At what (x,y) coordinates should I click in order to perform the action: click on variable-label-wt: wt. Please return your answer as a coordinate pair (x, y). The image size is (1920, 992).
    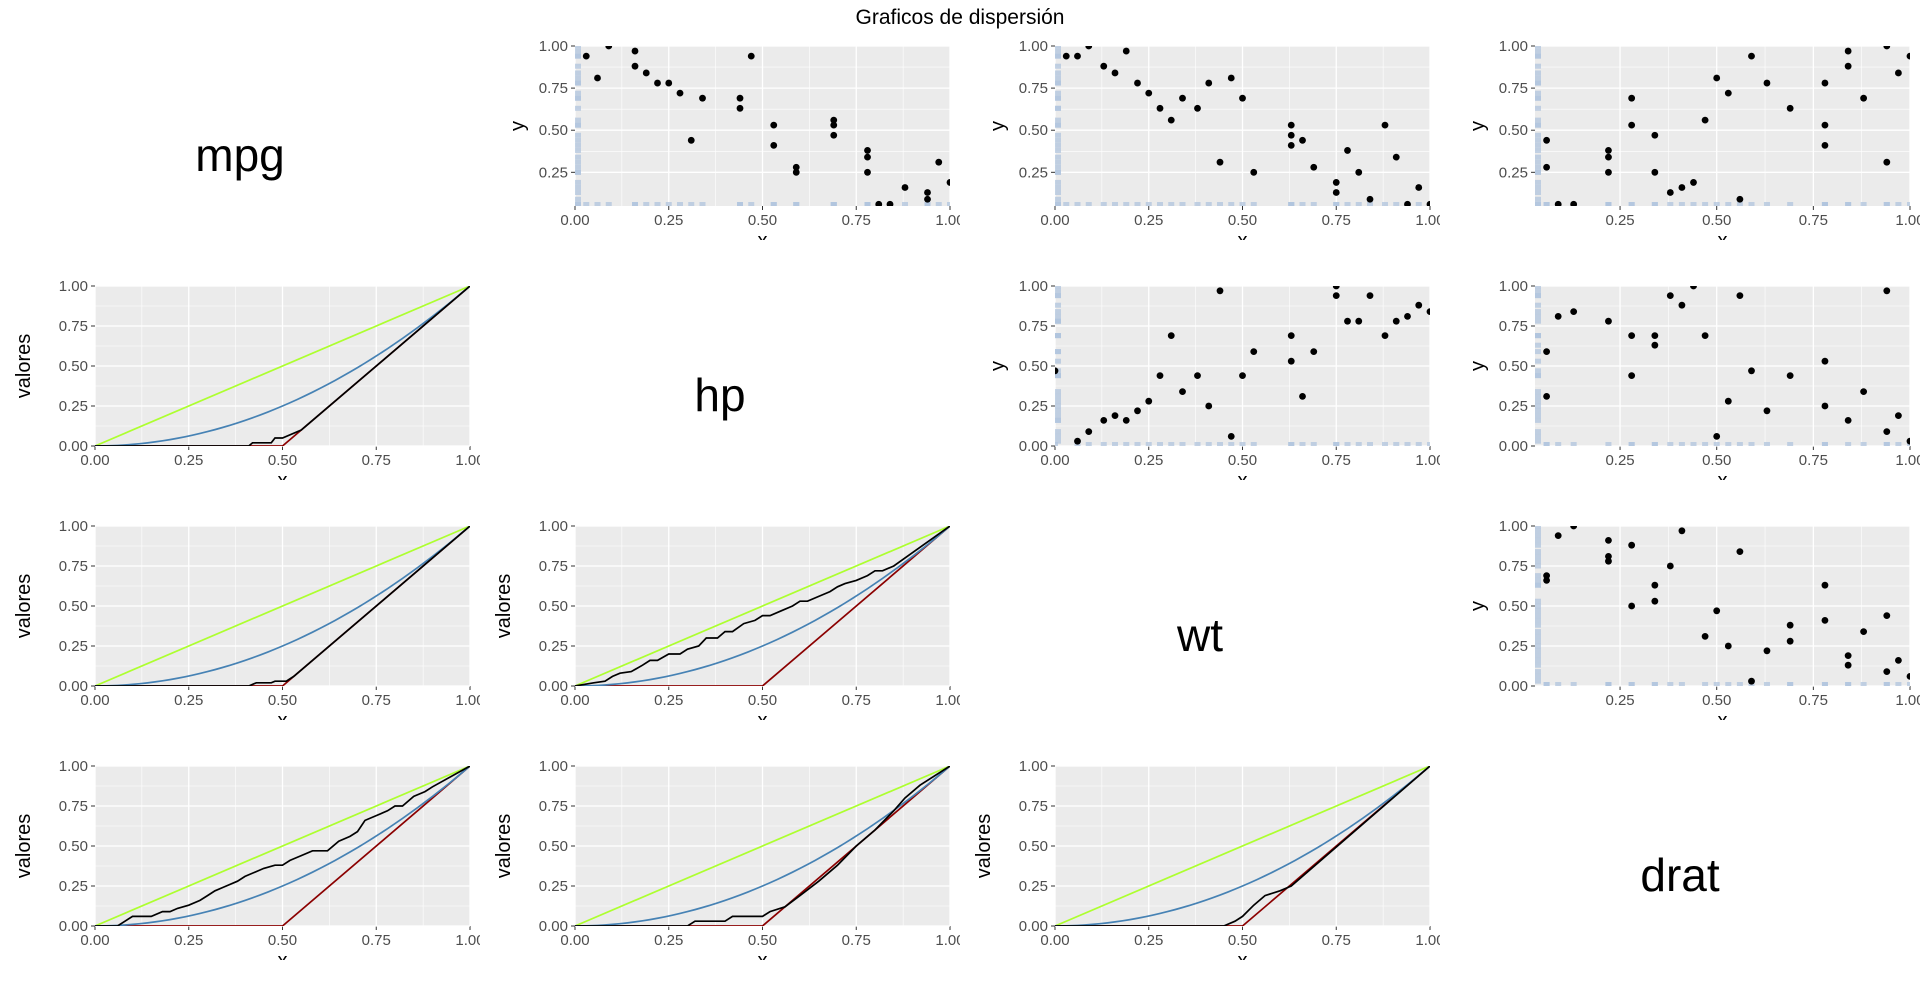
    Looking at the image, I should click on (1200, 635).